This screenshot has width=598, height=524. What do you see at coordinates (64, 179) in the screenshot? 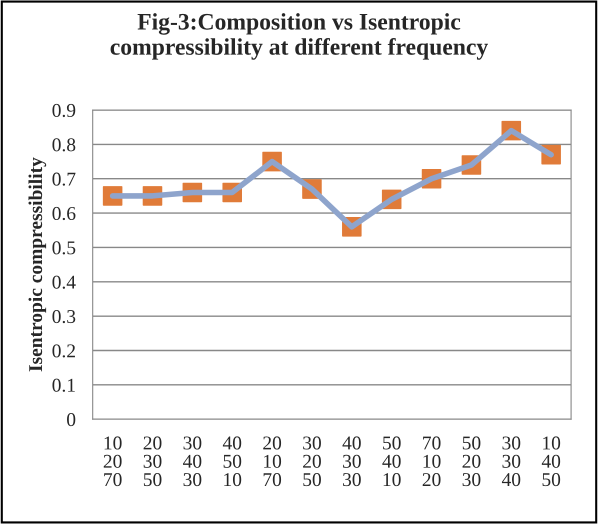
I see `y-tick-label: 0.7` at bounding box center [64, 179].